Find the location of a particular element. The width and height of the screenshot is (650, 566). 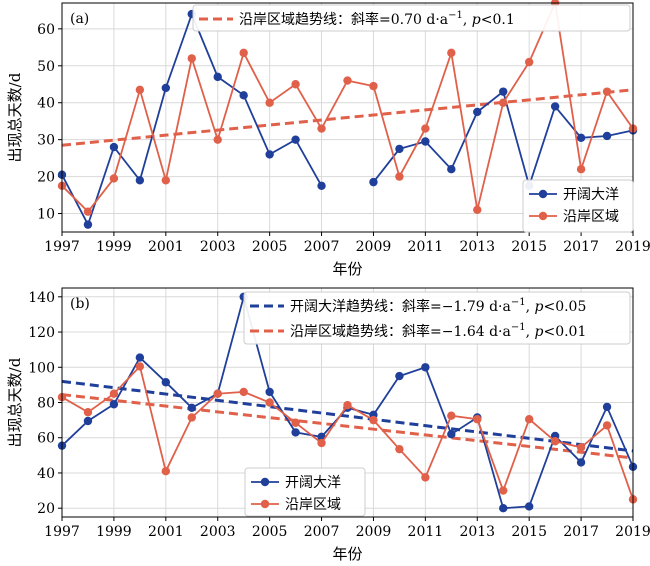

y-tick-label: 10 is located at coordinates (46, 215).